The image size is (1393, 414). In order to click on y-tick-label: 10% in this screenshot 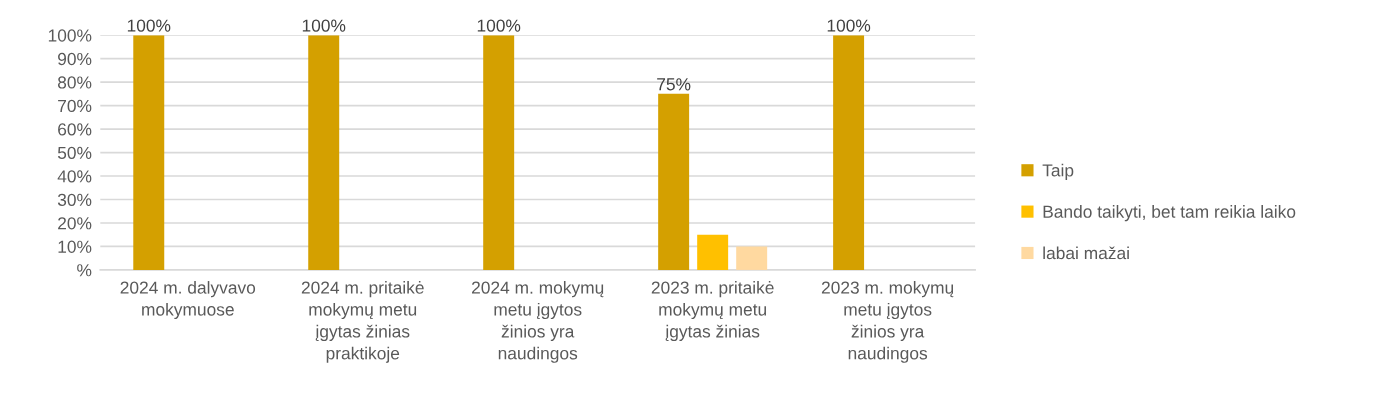, I will do `click(75, 246)`.